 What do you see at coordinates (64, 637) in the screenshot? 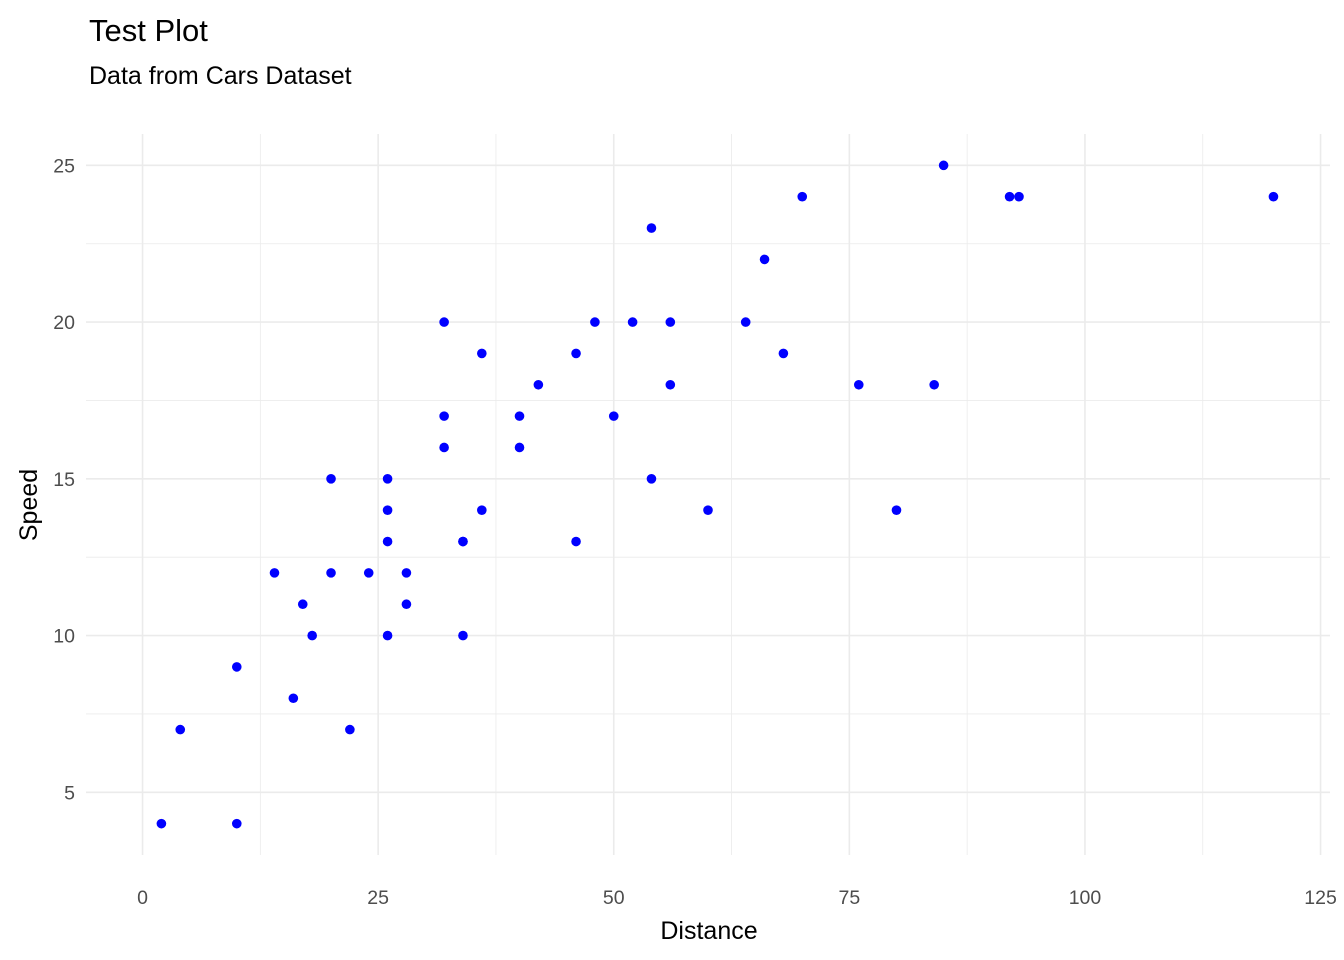
I see `y-tick-label: 10` at bounding box center [64, 637].